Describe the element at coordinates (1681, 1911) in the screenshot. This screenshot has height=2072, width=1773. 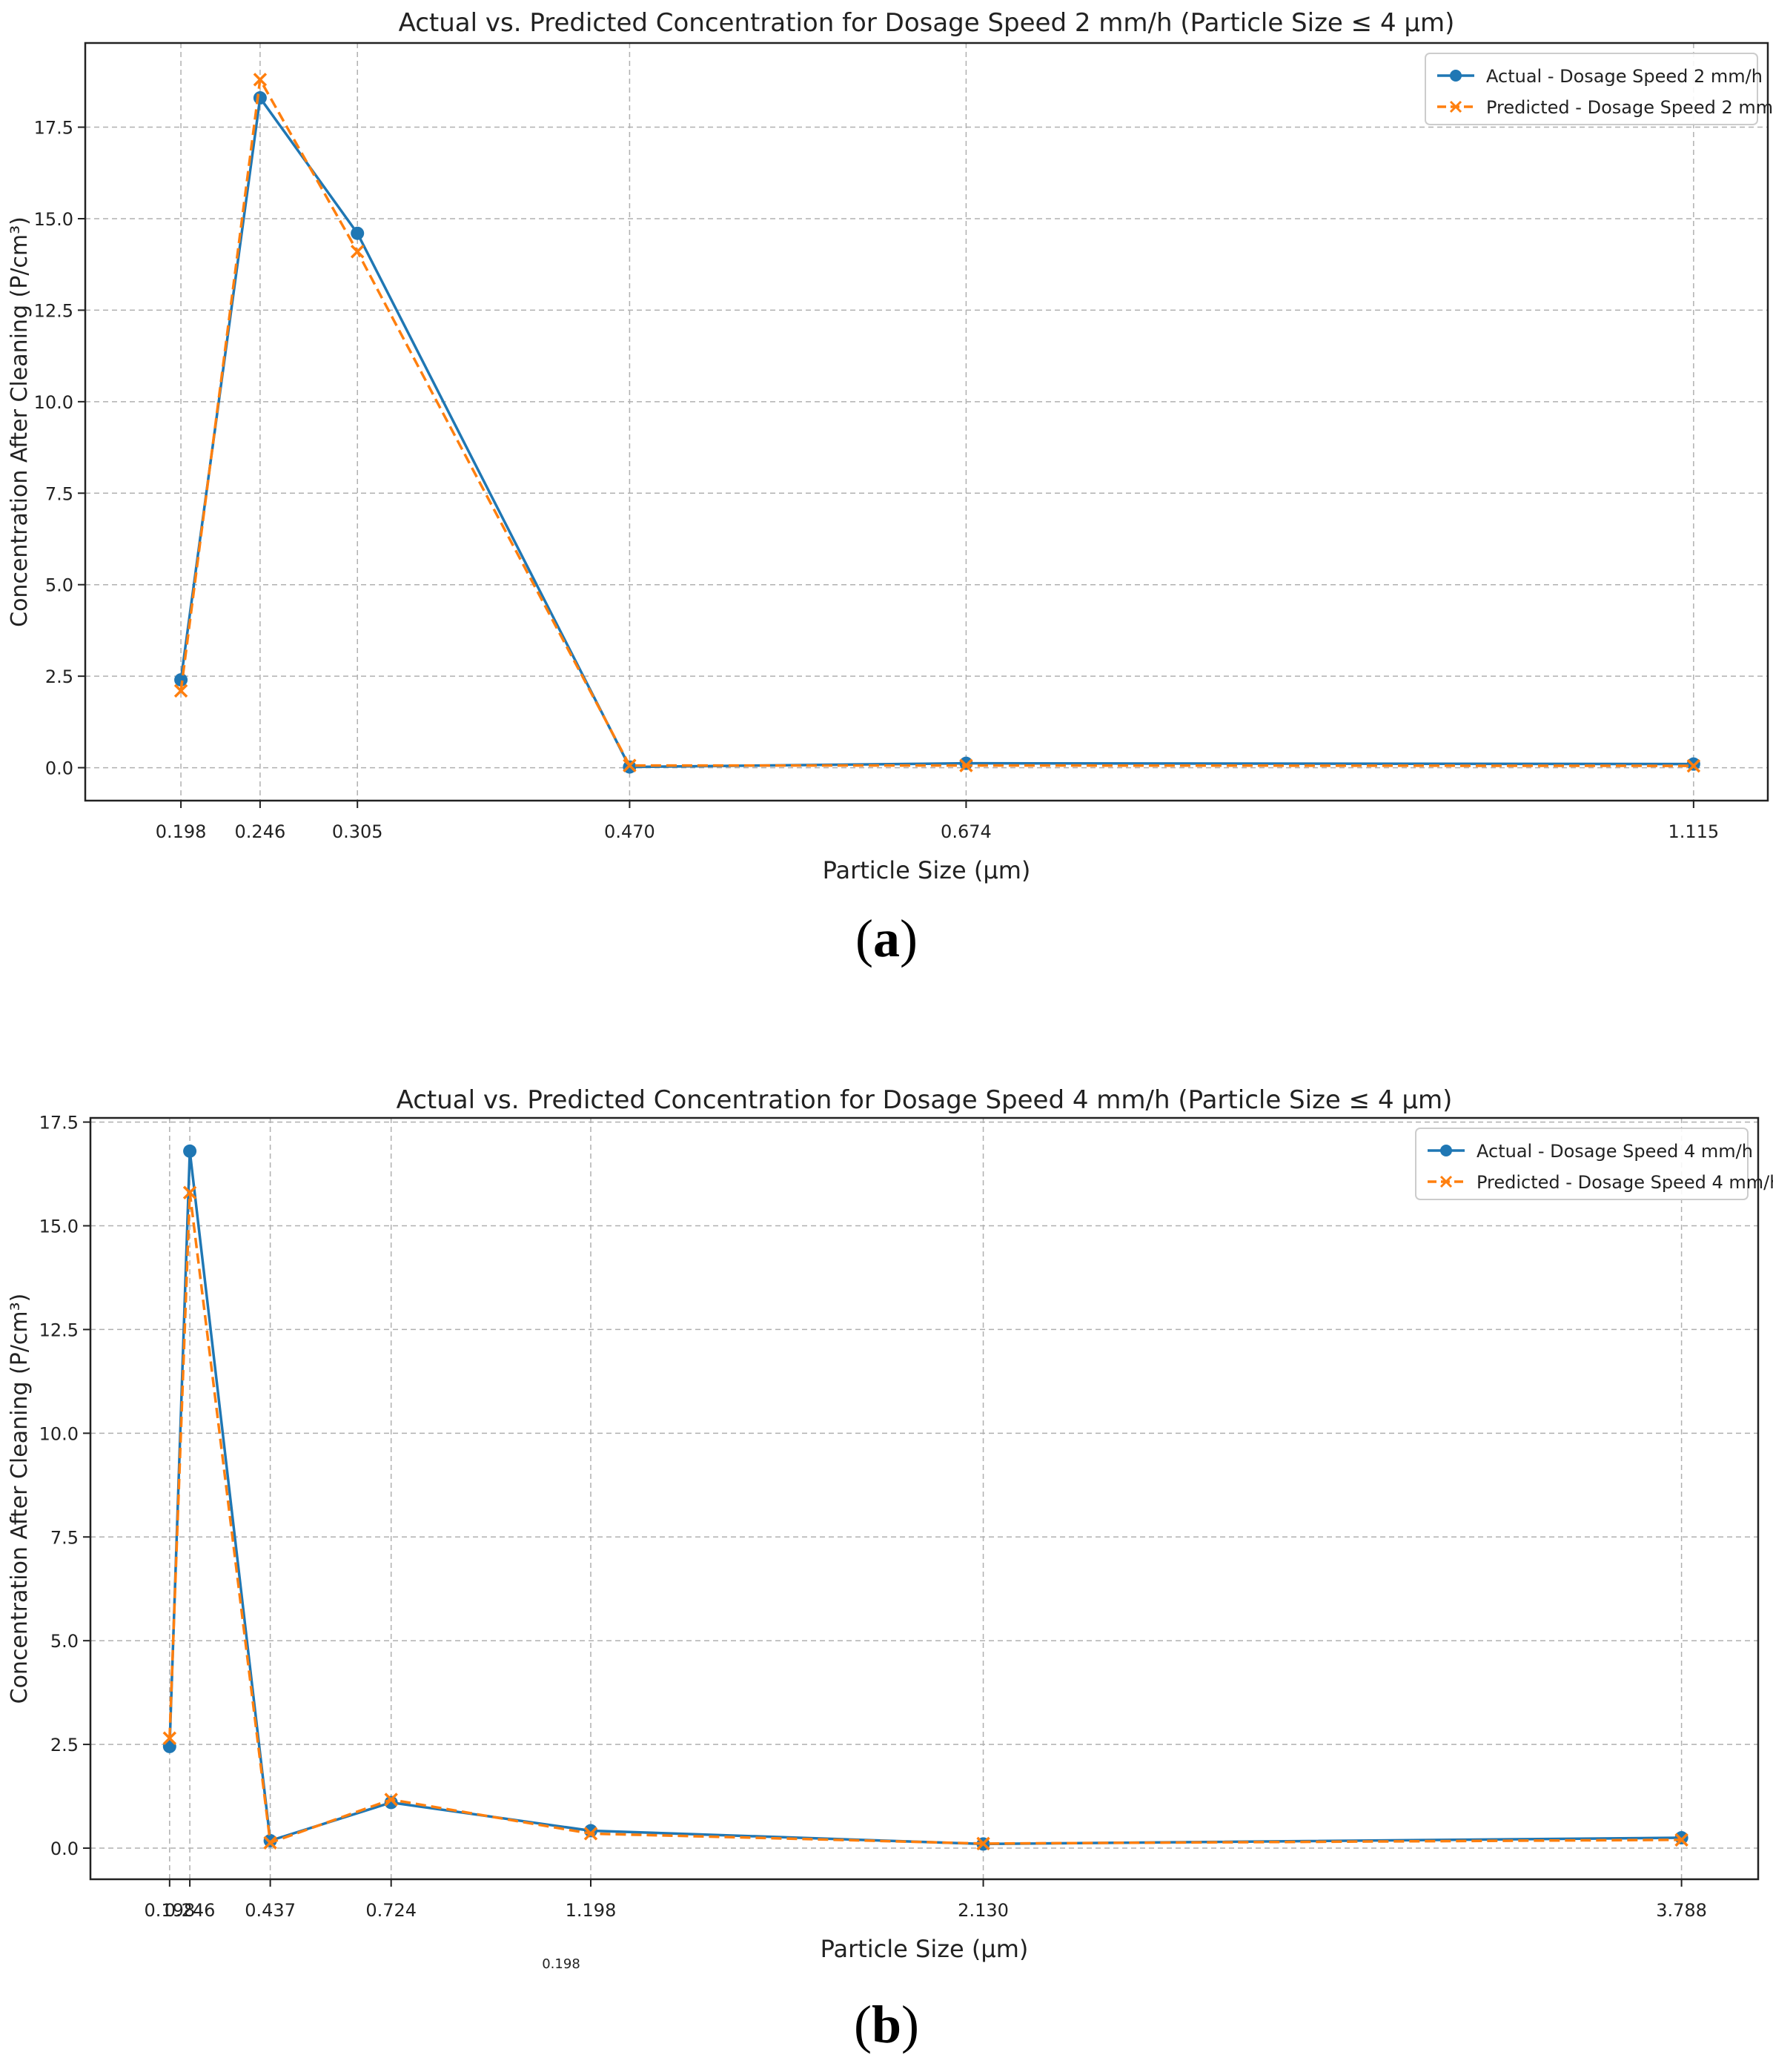
I see `x-tick-label: 3.788` at that location.